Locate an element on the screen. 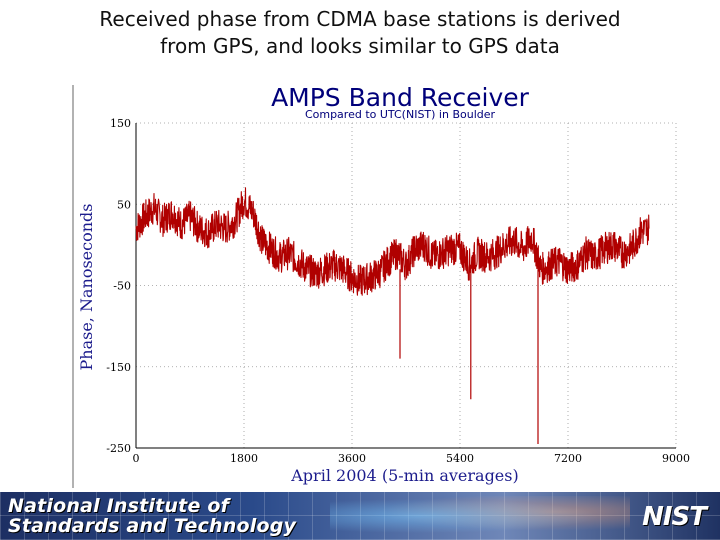 This screenshot has height=540, width=720. x-axis-label: April 2004 (5-min averages) is located at coordinates (404, 475).